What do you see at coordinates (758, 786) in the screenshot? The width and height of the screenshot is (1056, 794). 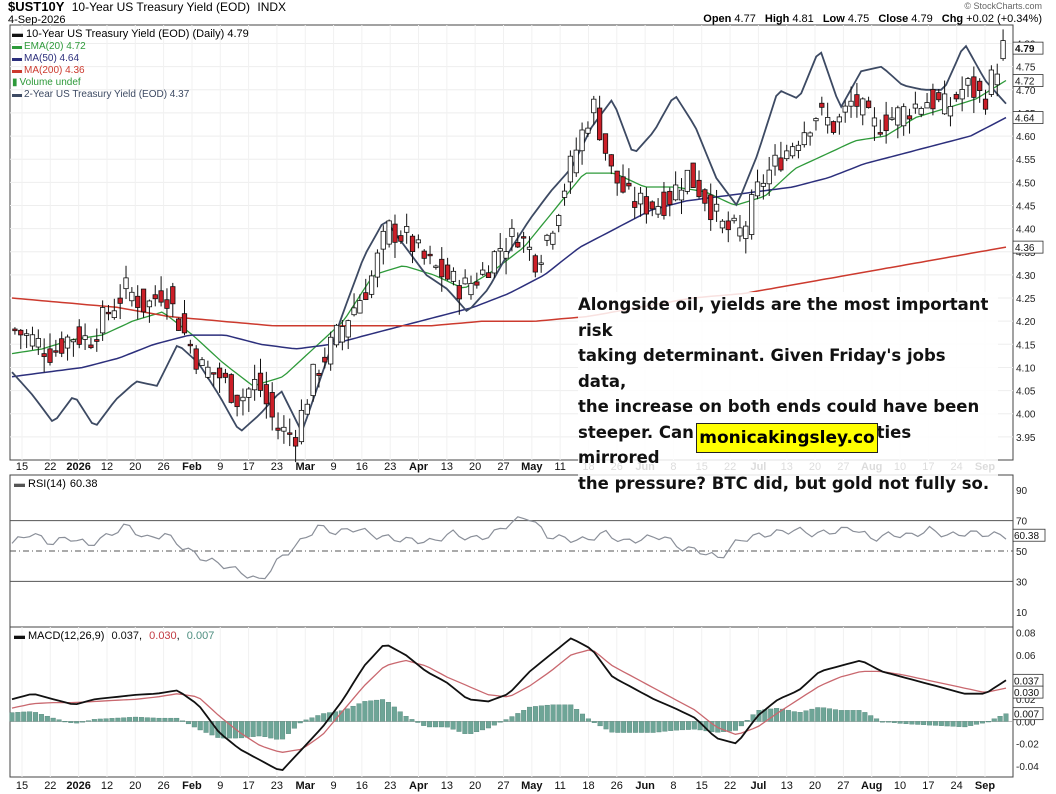 I see `x-axis-label: Jul` at bounding box center [758, 786].